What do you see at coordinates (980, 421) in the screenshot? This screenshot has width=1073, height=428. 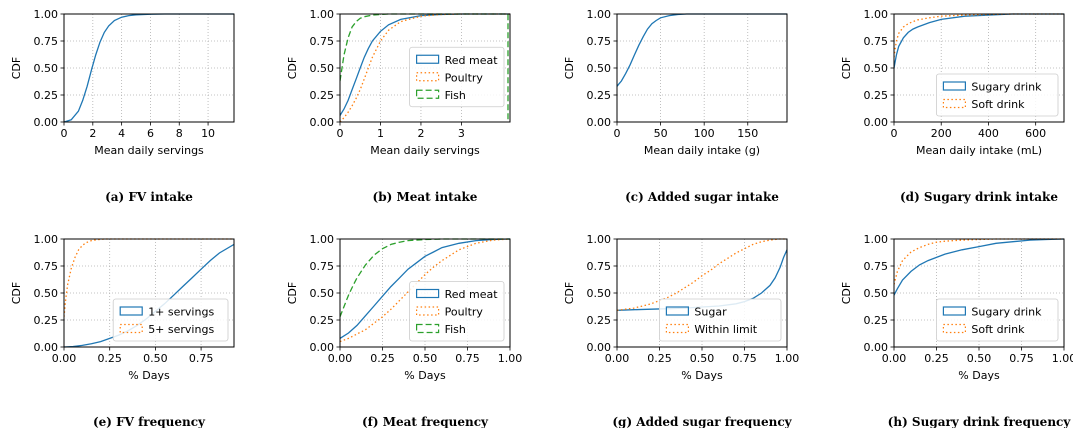 I see `subfigure-caption: (h) Sugary drink frequency` at bounding box center [980, 421].